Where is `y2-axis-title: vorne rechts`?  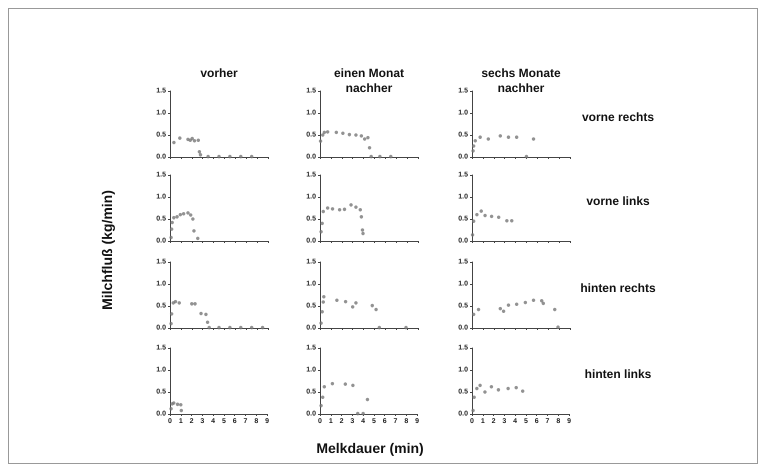 y2-axis-title: vorne rechts is located at coordinates (618, 117).